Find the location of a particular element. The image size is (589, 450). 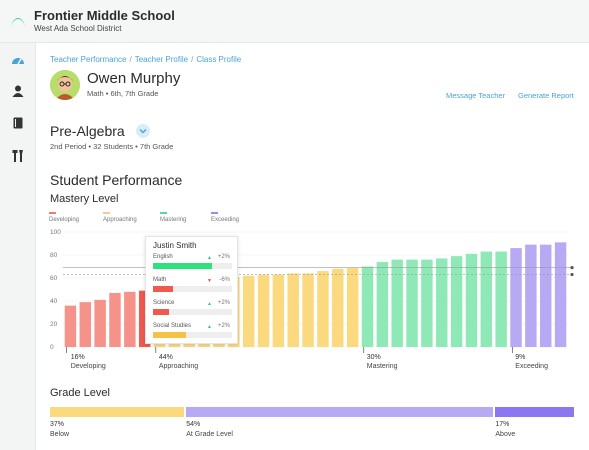

grade-segment-label: Below is located at coordinates (60, 434).